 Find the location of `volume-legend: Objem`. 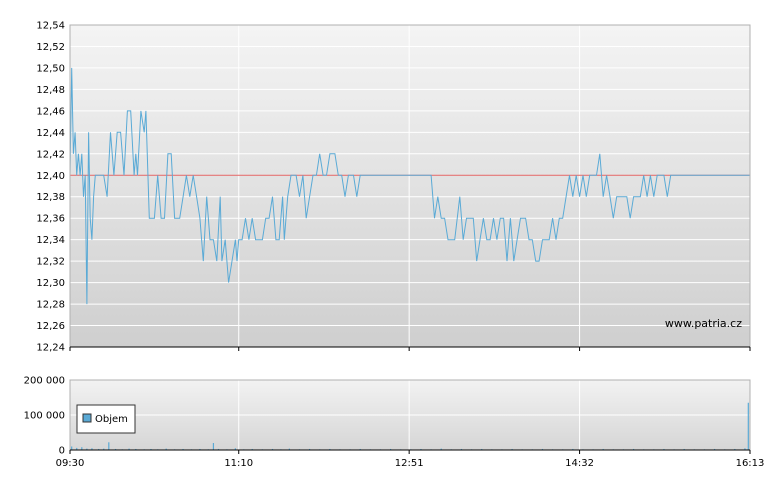

volume-legend: Objem is located at coordinates (106, 419).